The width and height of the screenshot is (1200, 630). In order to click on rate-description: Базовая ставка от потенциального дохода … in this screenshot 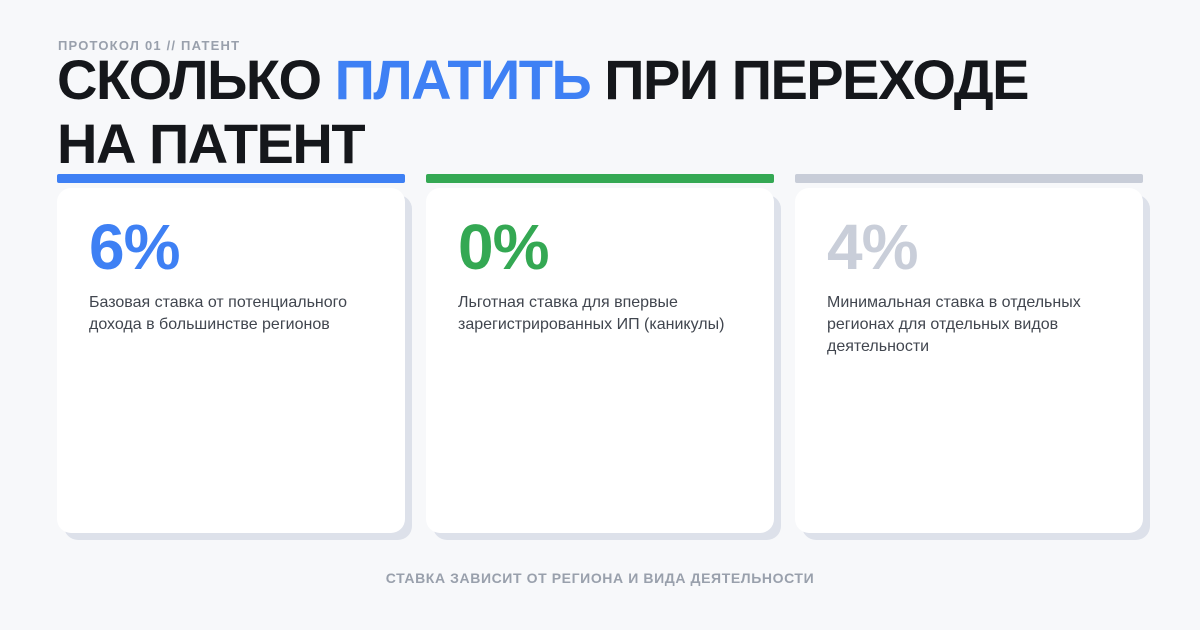, I will do `click(218, 313)`.